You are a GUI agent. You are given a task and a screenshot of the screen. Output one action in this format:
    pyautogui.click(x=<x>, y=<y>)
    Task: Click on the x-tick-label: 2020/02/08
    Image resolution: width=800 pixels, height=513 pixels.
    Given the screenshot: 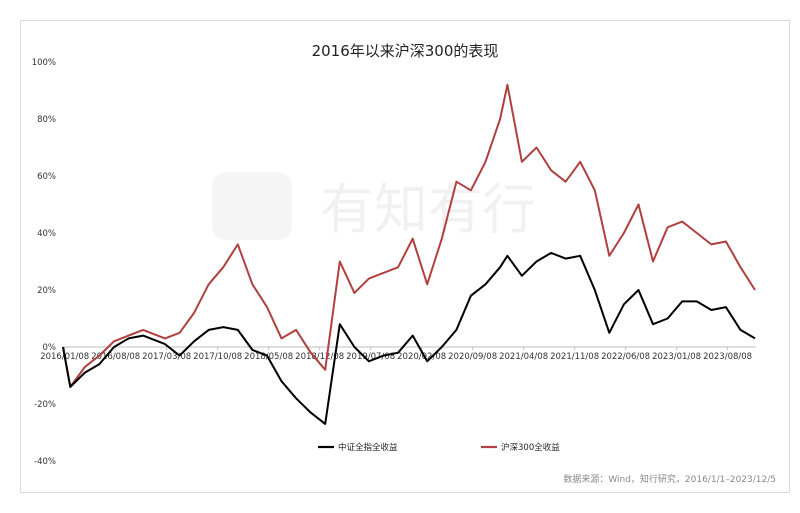 What is the action you would take?
    pyautogui.click(x=421, y=357)
    